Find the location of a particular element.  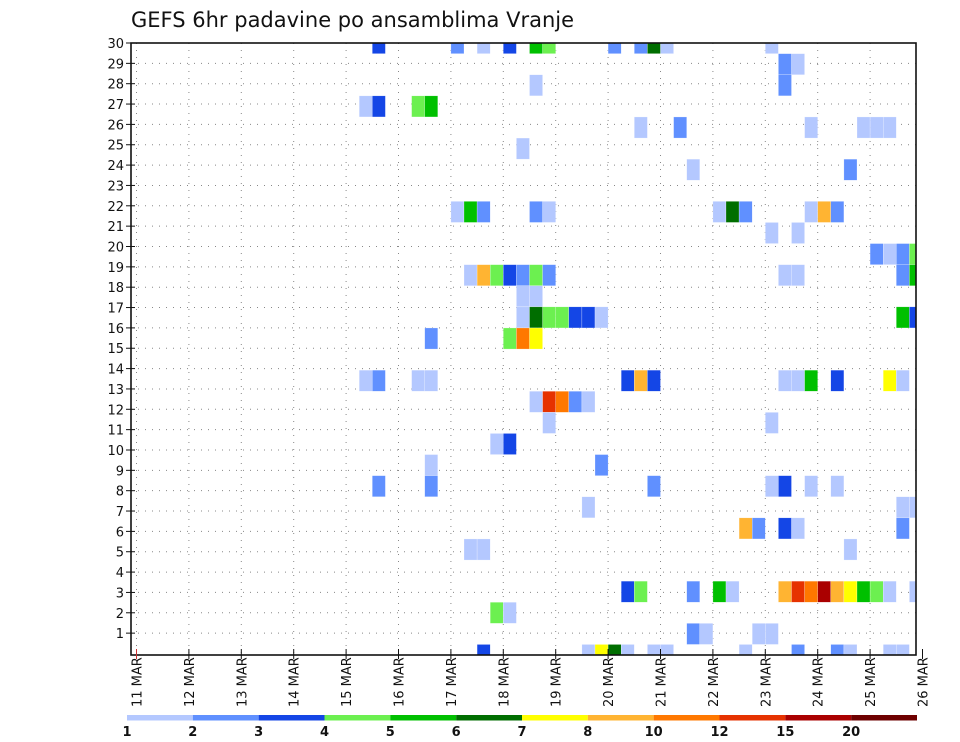

y-tick-label: 18 is located at coordinates (115, 288).